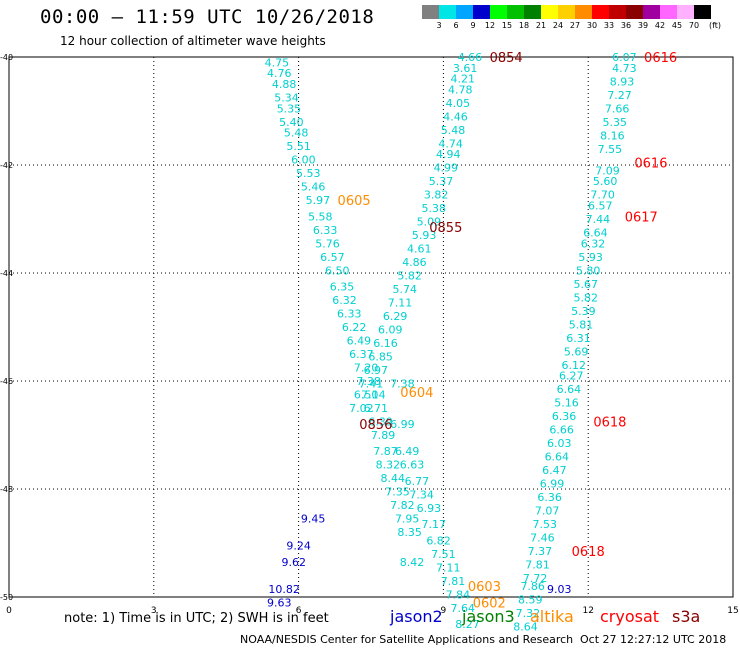 Image resolution: width=740 pixels, height=650 pixels. I want to click on wave-height-value: 6.57, so click(600, 206).